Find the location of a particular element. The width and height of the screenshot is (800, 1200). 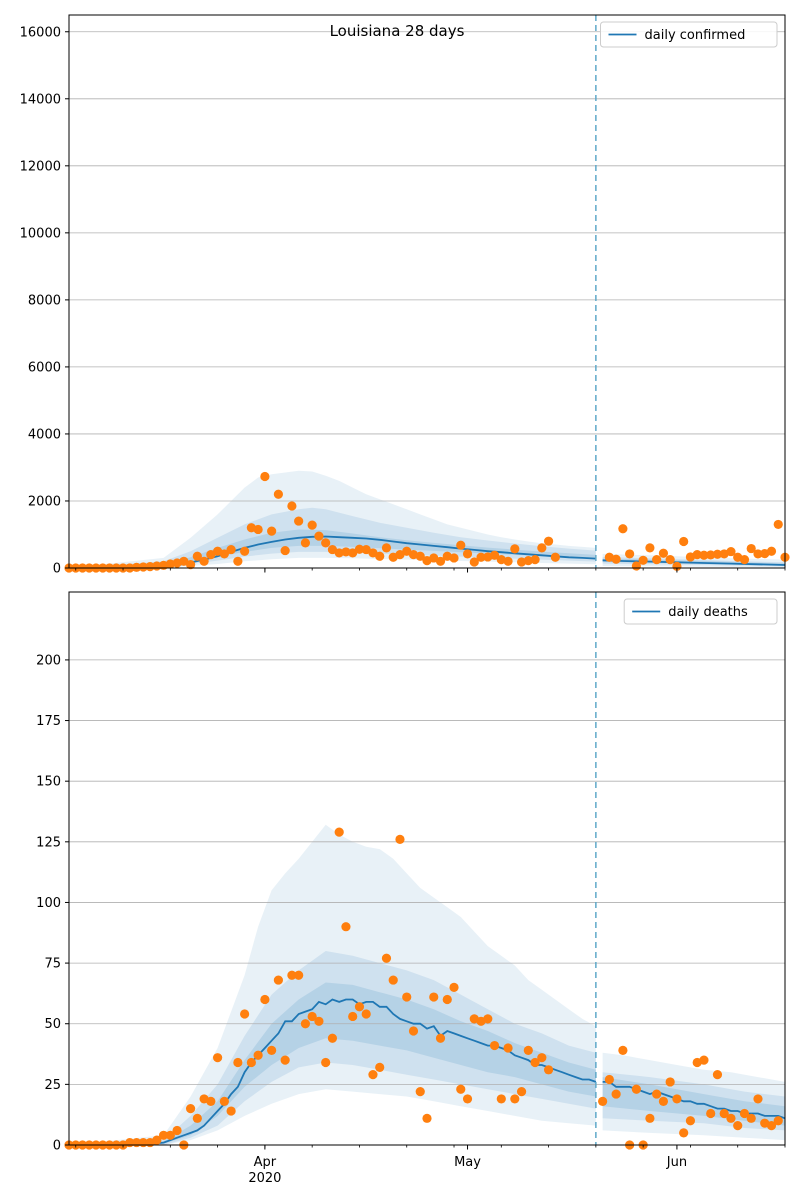

y-tick-label: 150 is located at coordinates (48, 782).